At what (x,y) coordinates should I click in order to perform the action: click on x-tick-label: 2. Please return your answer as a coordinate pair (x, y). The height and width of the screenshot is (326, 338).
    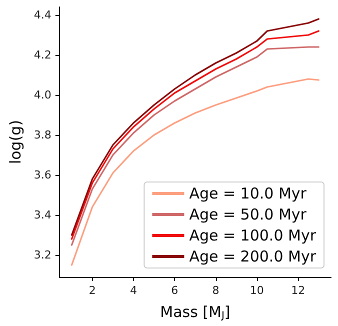
    Looking at the image, I should click on (92, 290).